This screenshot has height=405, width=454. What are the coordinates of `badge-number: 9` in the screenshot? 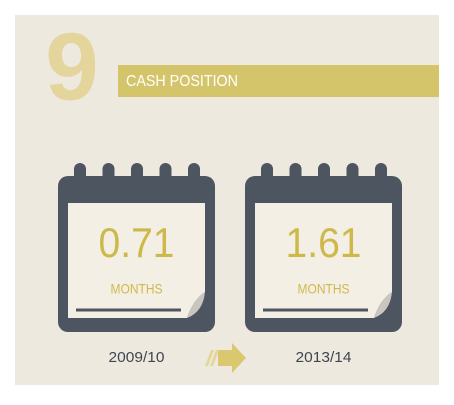 It's located at (71, 66).